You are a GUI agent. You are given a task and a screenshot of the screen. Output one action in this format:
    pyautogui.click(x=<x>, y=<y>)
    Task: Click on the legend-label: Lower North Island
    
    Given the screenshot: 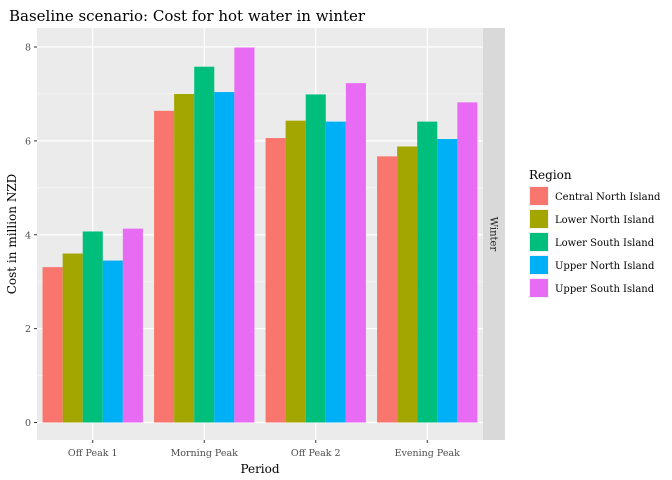 What is the action you would take?
    pyautogui.click(x=605, y=220)
    